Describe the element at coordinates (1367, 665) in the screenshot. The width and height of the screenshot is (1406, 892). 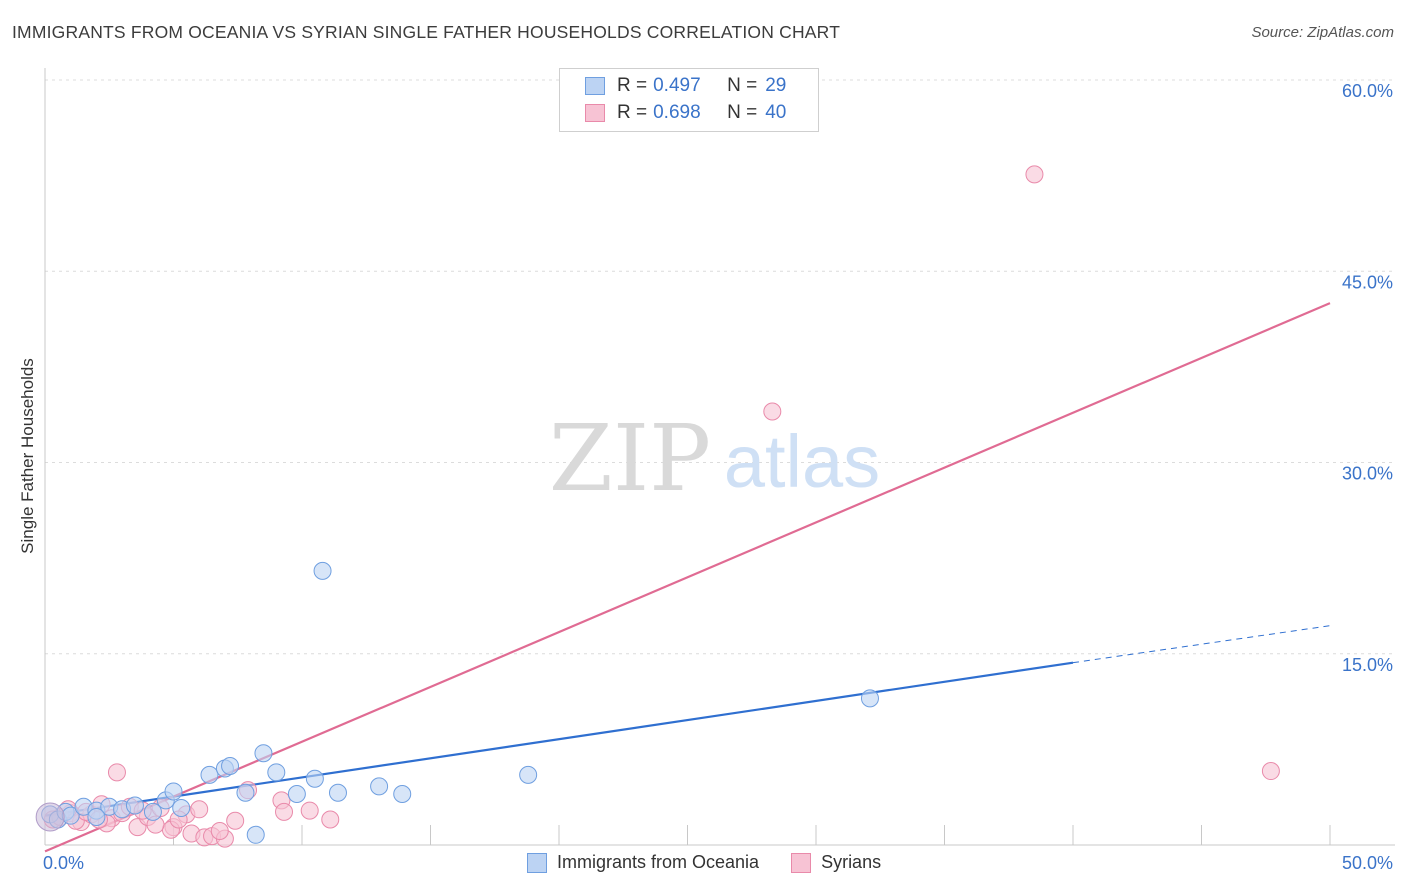
I see `y-tick-label: 15.0%` at that location.